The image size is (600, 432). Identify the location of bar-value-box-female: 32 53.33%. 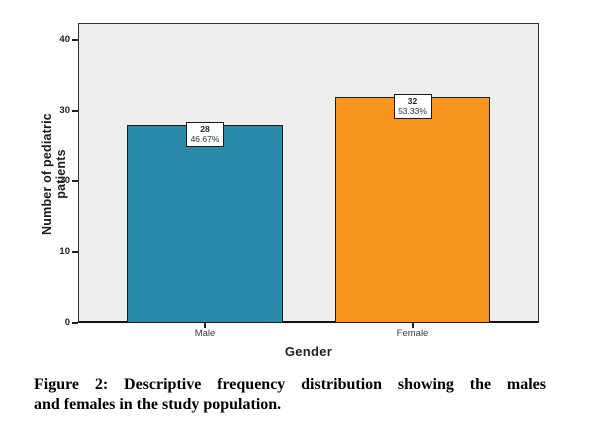
(412, 106).